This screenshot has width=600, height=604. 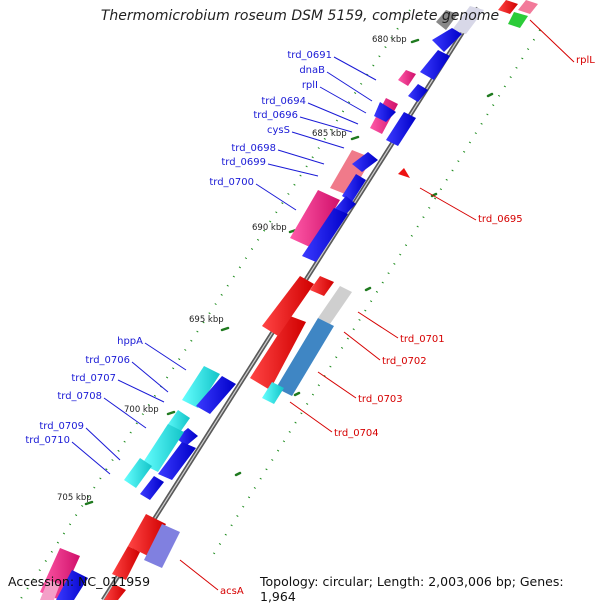 I want to click on gene-label: trd_0698, so click(x=253, y=148).